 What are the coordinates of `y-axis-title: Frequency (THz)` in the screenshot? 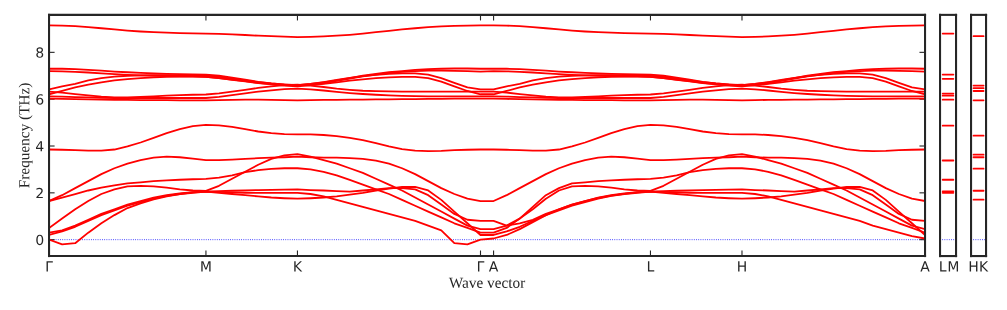 It's located at (25, 135).